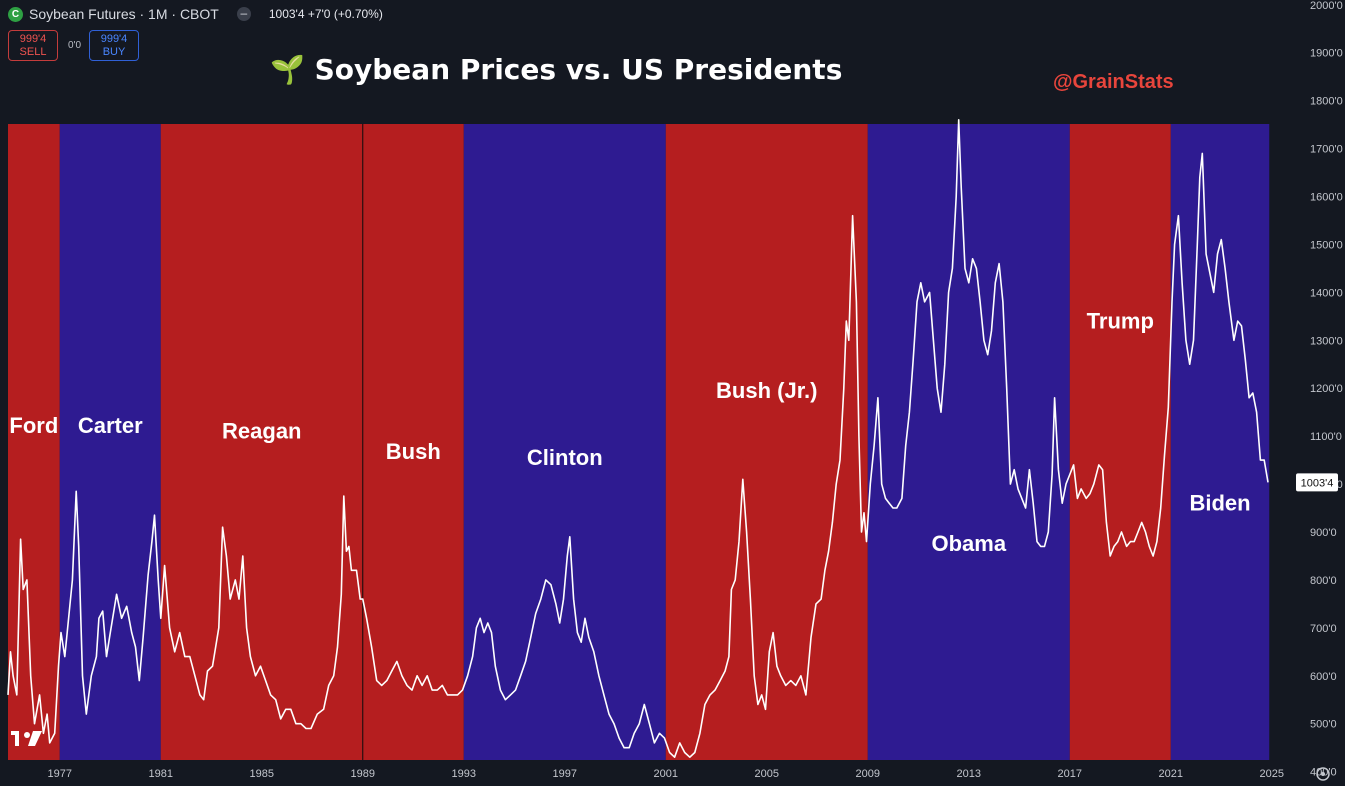 Image resolution: width=1345 pixels, height=786 pixels. Describe the element at coordinates (26, 738) in the screenshot. I see `tradingview-logo` at that location.